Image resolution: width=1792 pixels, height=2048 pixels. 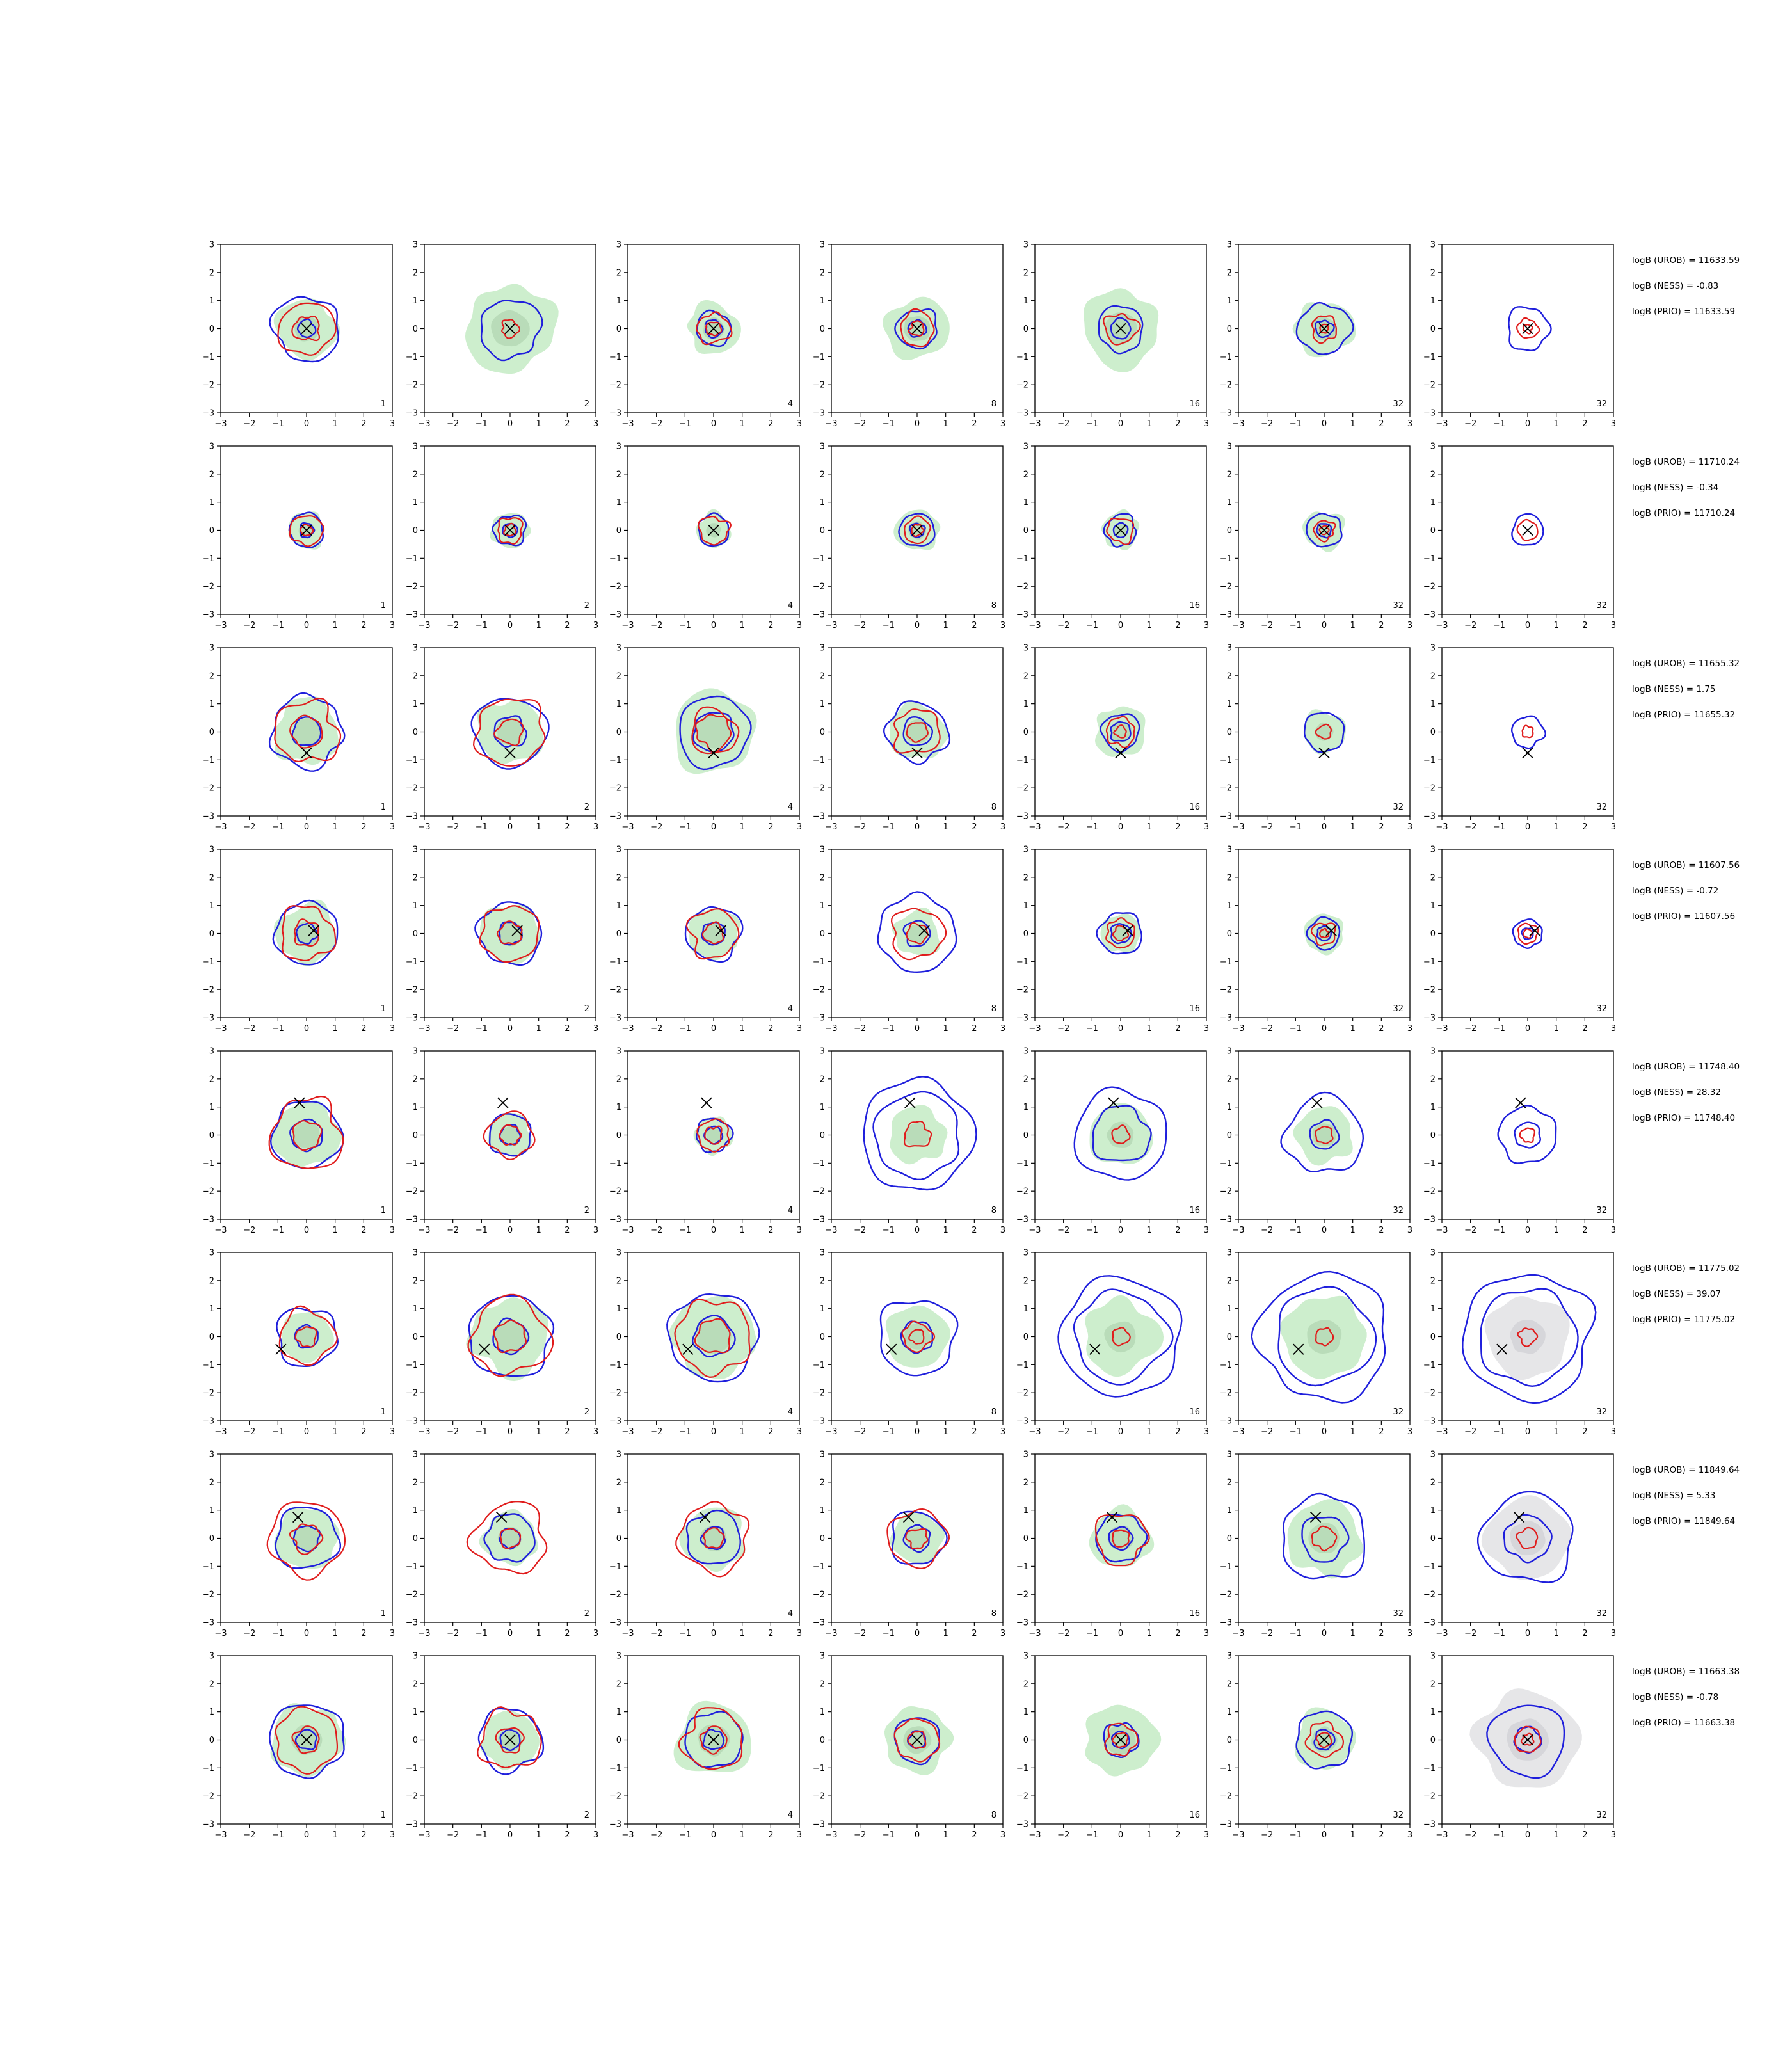 What do you see at coordinates (502, 738) in the screenshot?
I see `panel-r3-c2: −3−3 −2 −2 −1 −1 0 0 1 1 2 2 3 3 2` at bounding box center [502, 738].